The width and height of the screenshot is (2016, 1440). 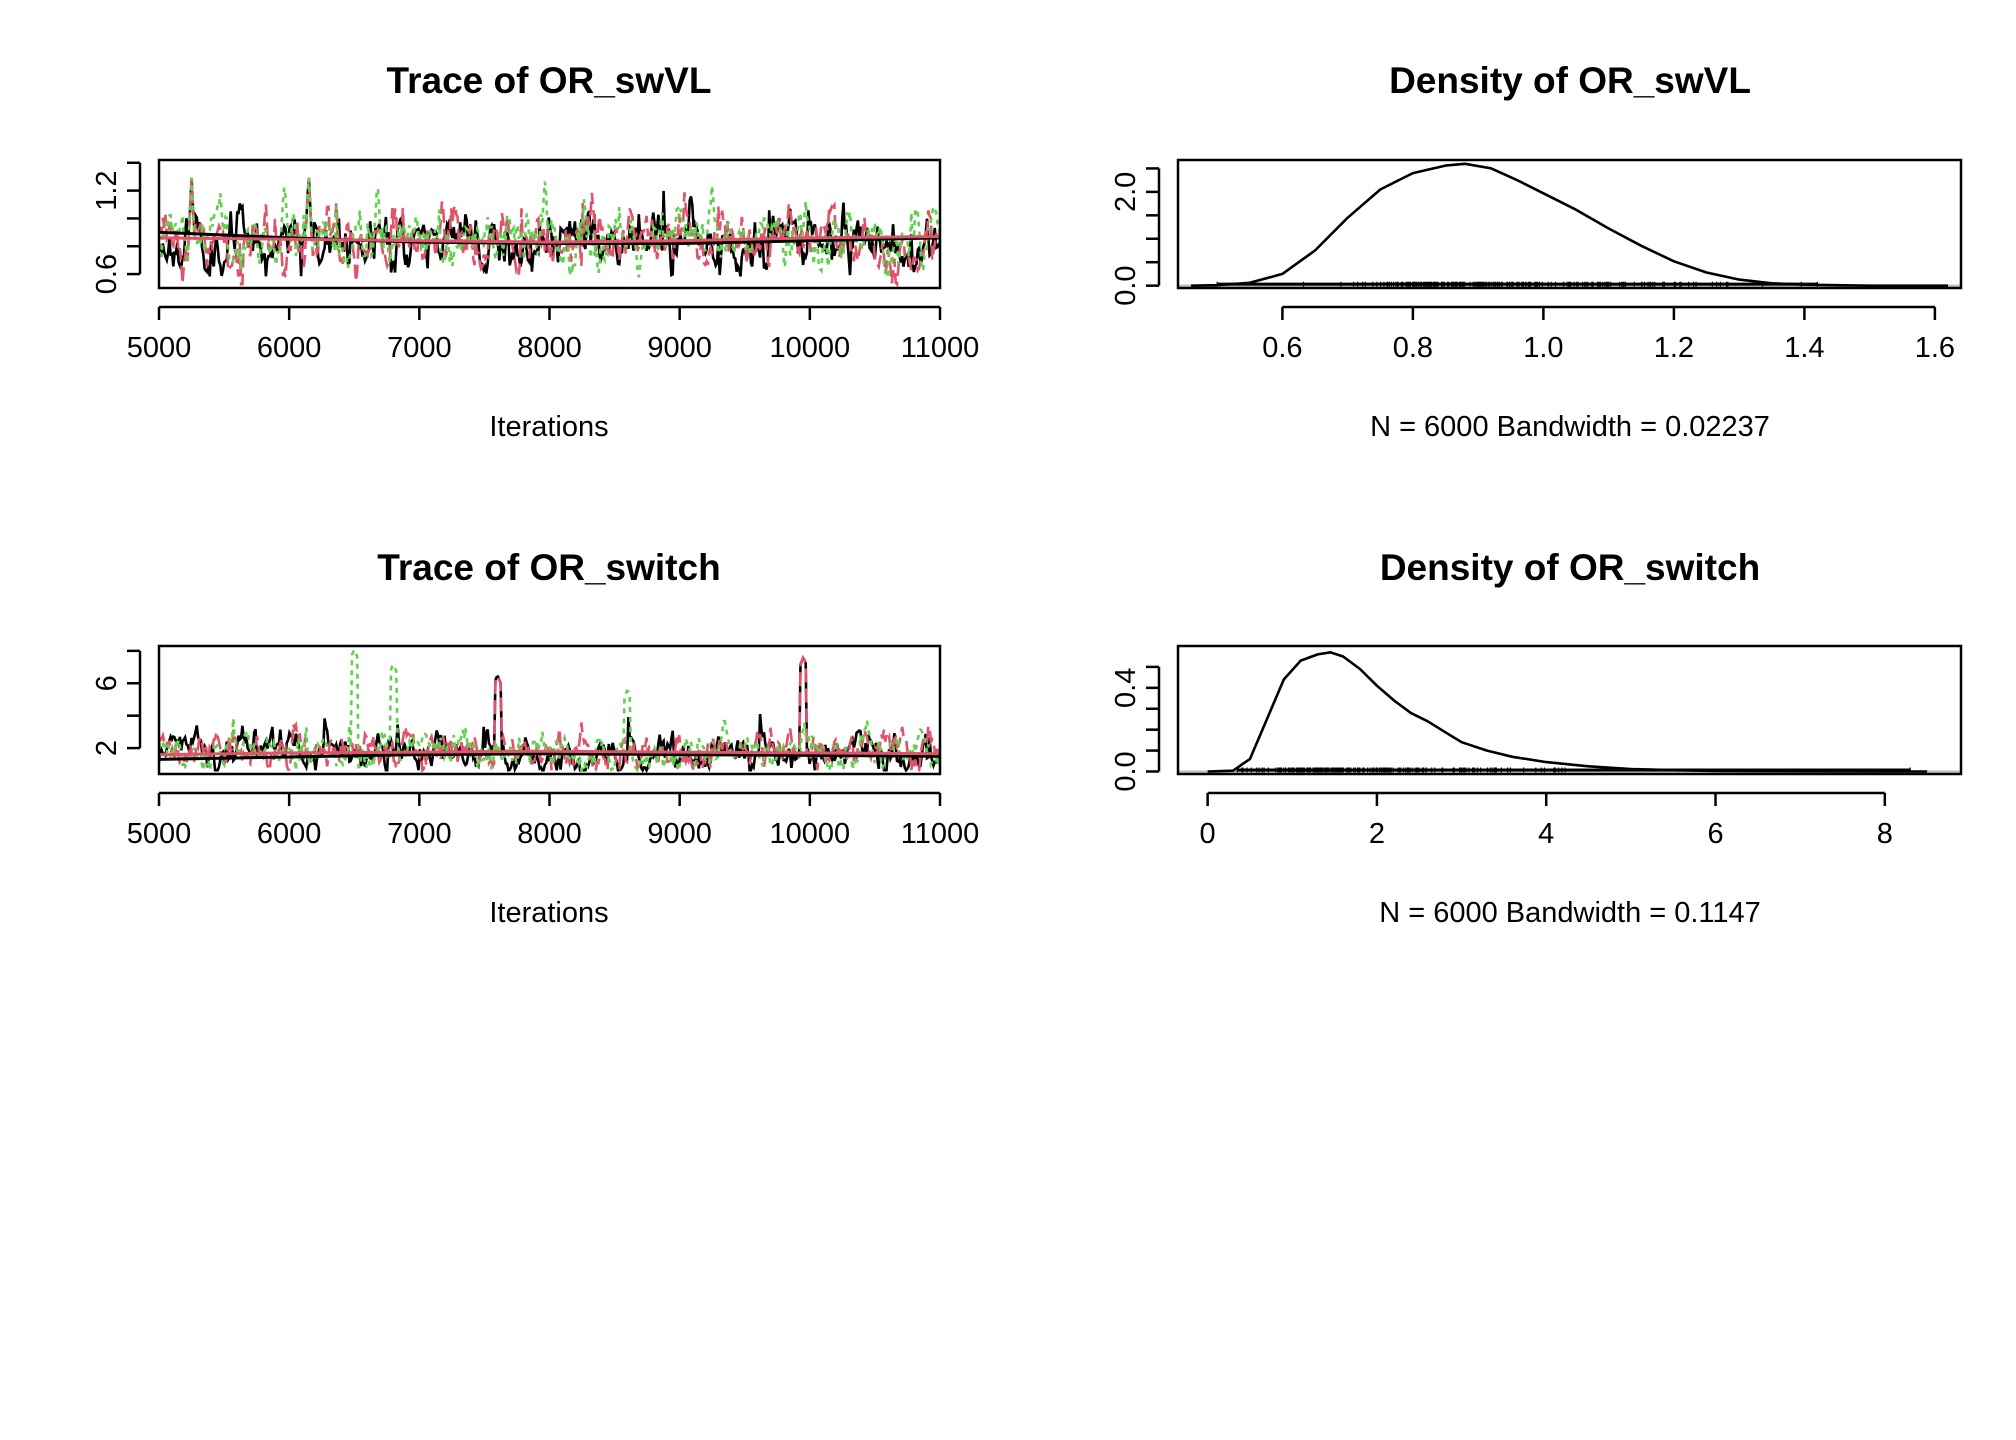 I want to click on axes: 0 2 4 6 8 0.0 0.4, so click(x=1501, y=757).